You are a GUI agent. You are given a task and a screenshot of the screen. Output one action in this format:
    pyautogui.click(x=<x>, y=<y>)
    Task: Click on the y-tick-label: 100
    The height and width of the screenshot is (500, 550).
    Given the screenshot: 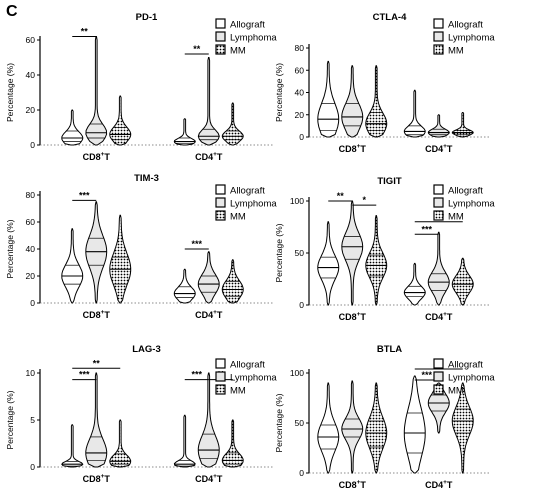 What is the action you would take?
    pyautogui.click(x=297, y=373)
    